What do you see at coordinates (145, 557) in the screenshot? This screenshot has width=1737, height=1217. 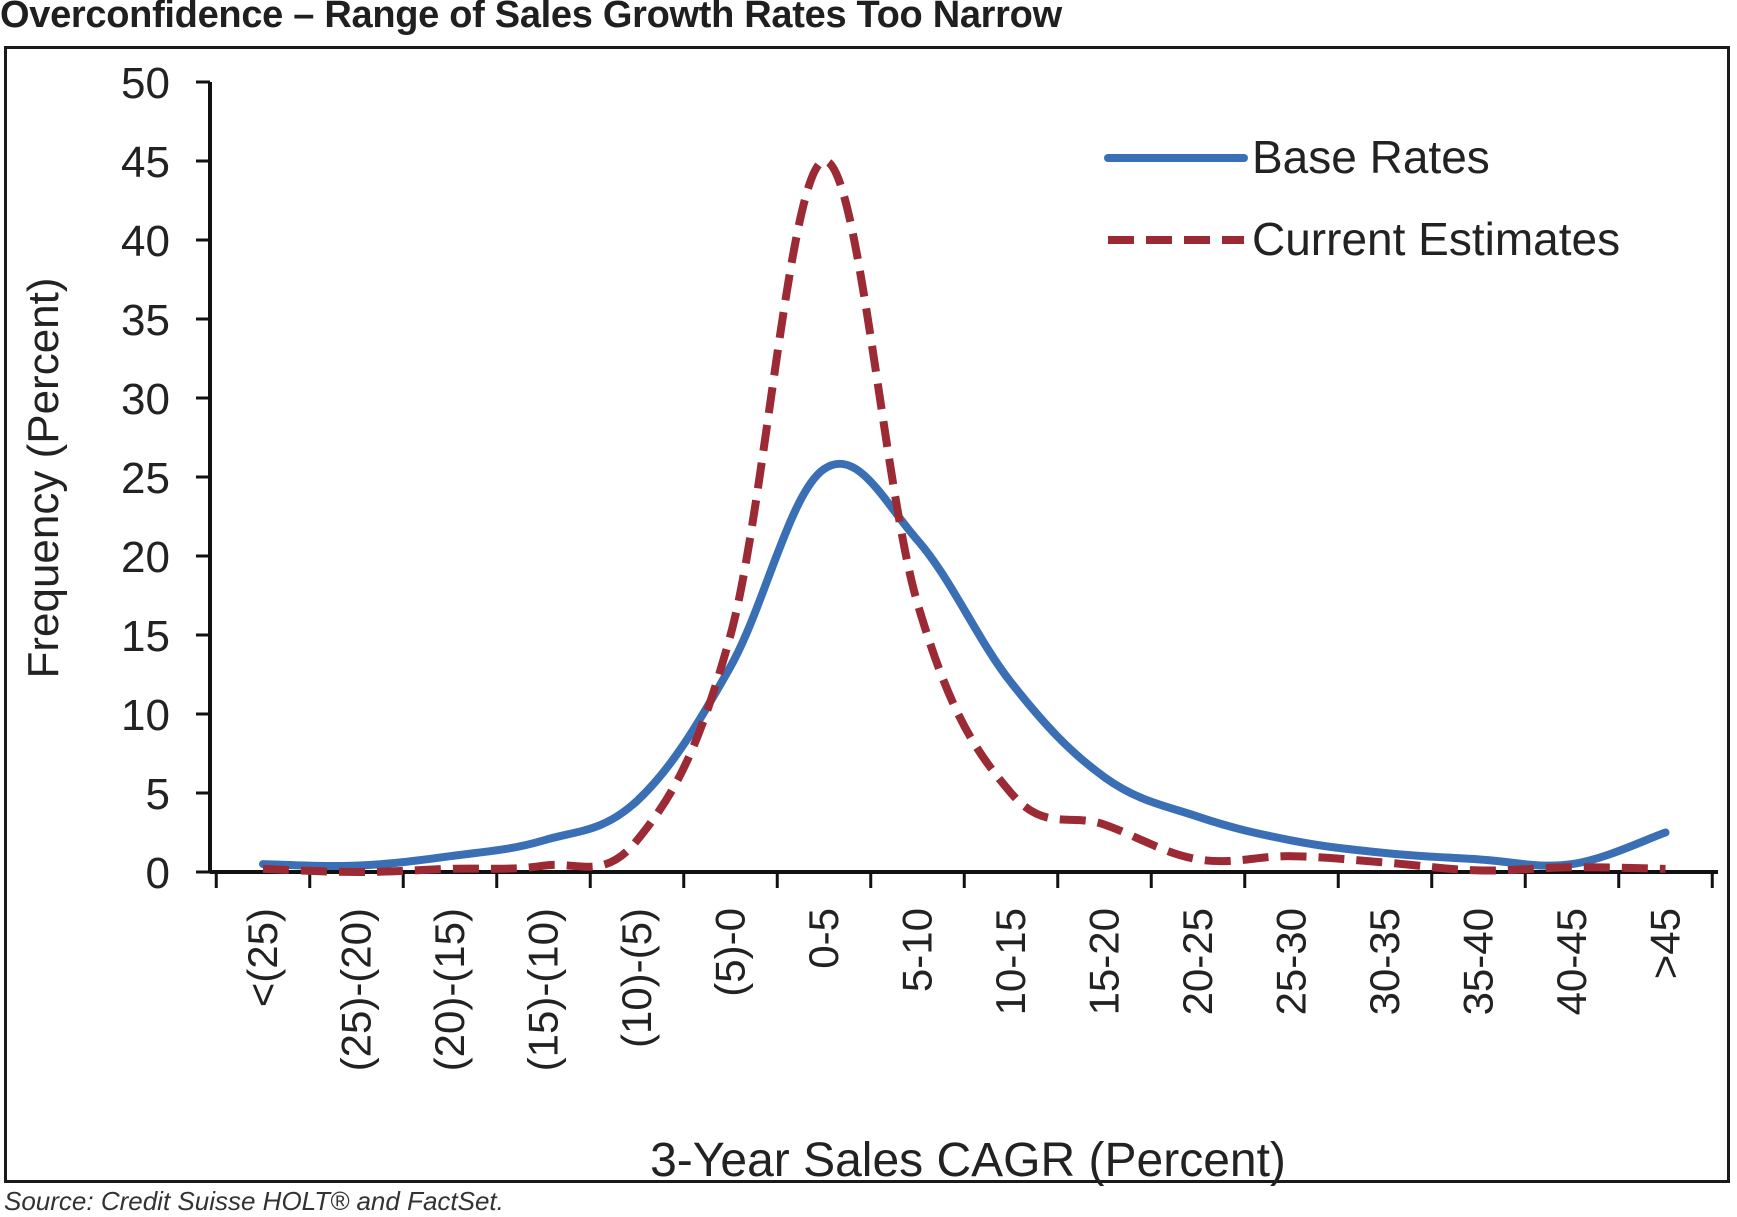 I see `y-tick-label: 20` at bounding box center [145, 557].